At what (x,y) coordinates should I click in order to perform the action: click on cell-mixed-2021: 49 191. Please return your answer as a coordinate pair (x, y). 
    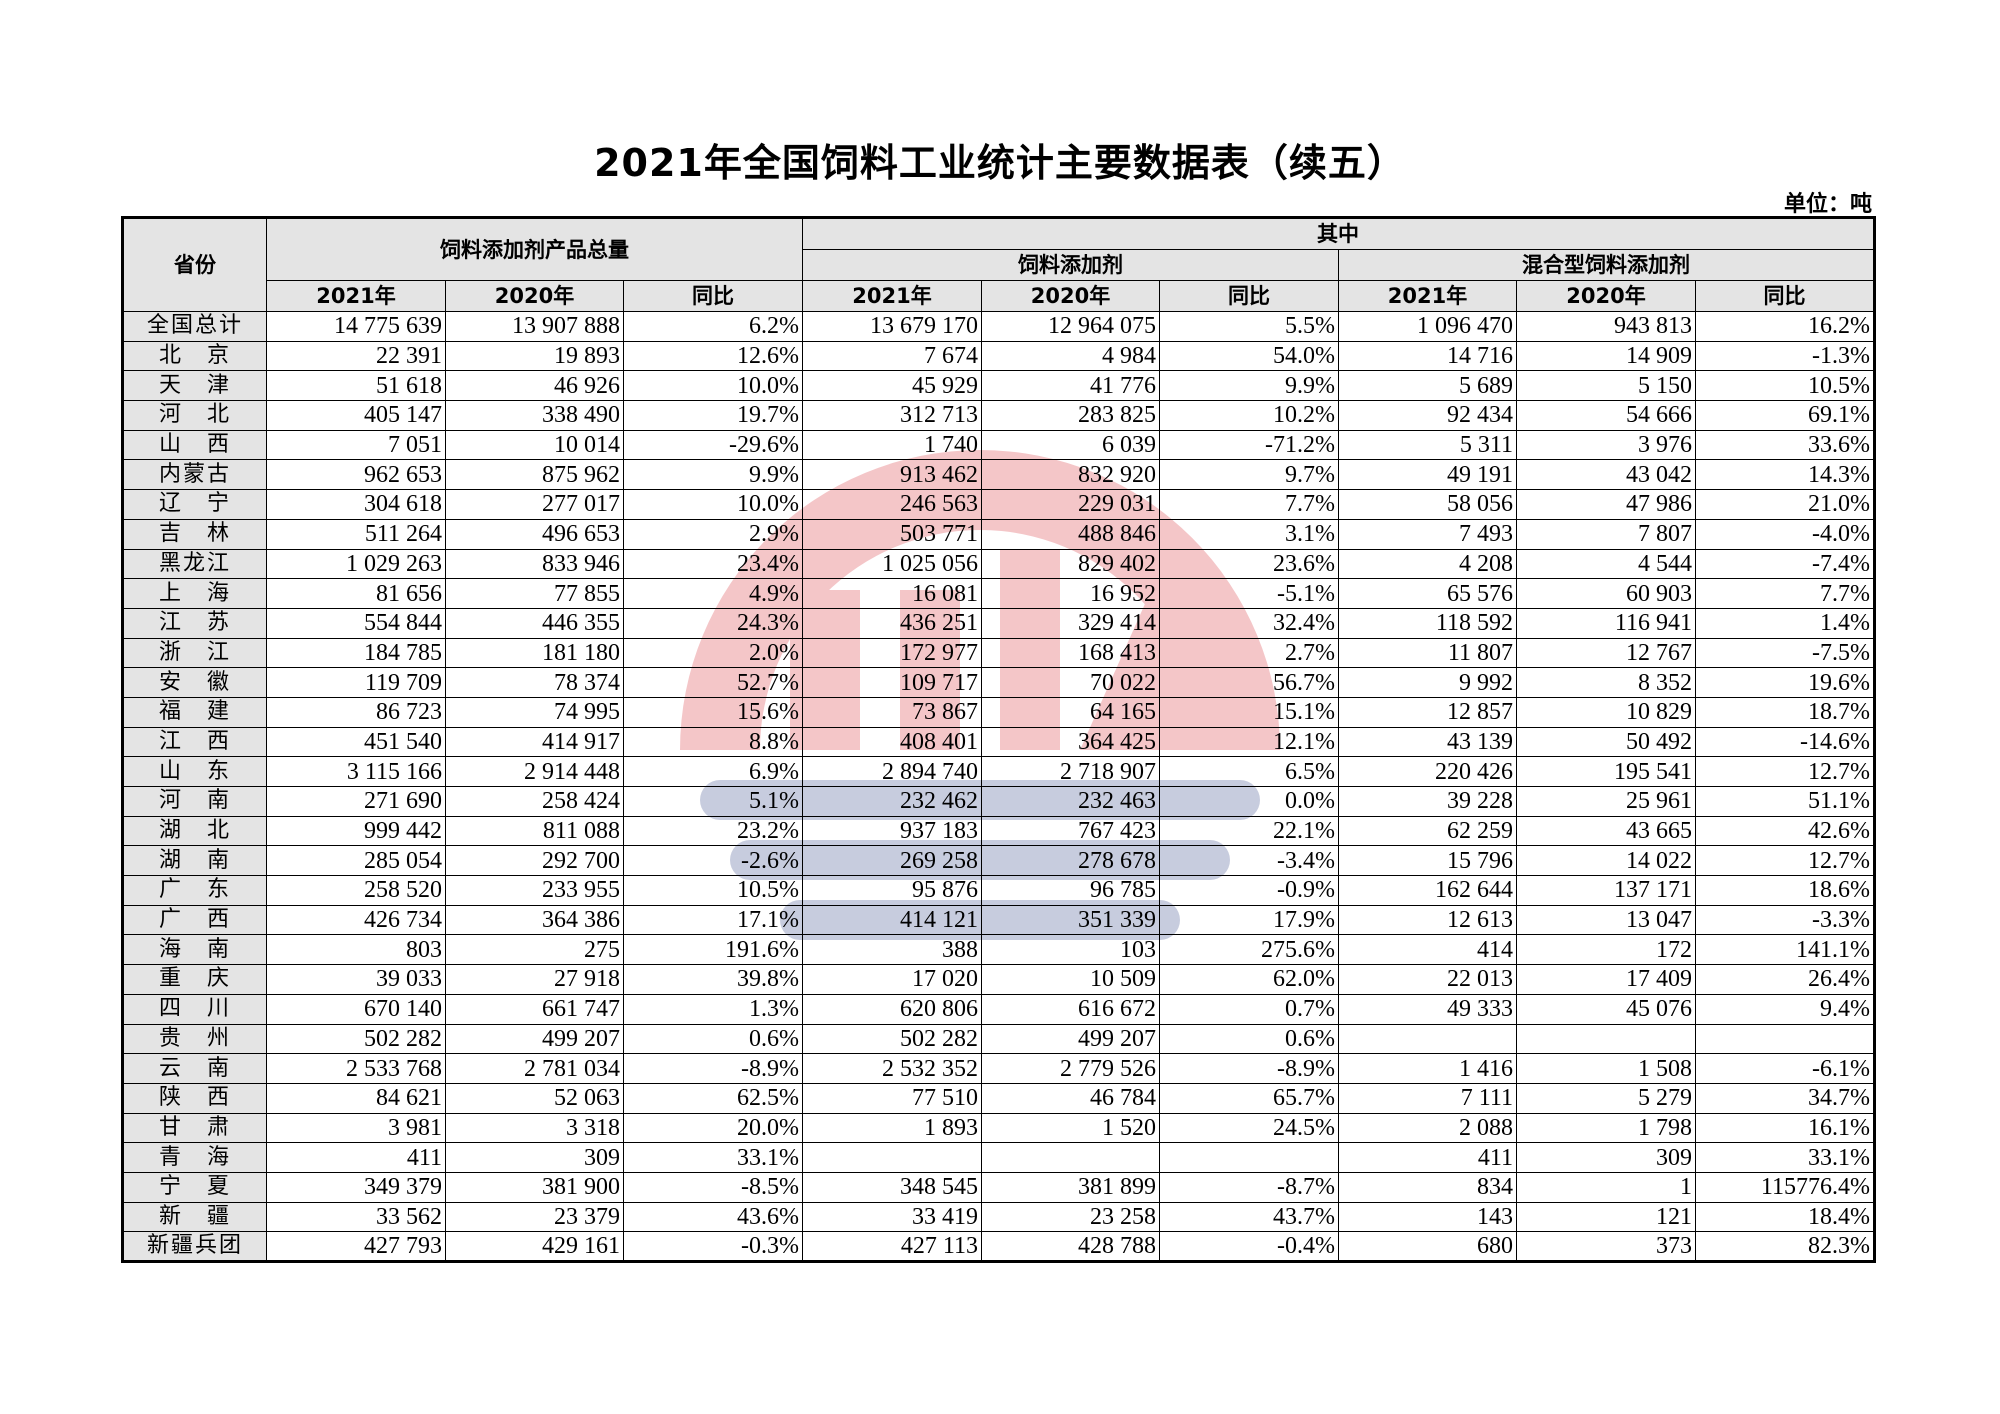
    Looking at the image, I should click on (1427, 475).